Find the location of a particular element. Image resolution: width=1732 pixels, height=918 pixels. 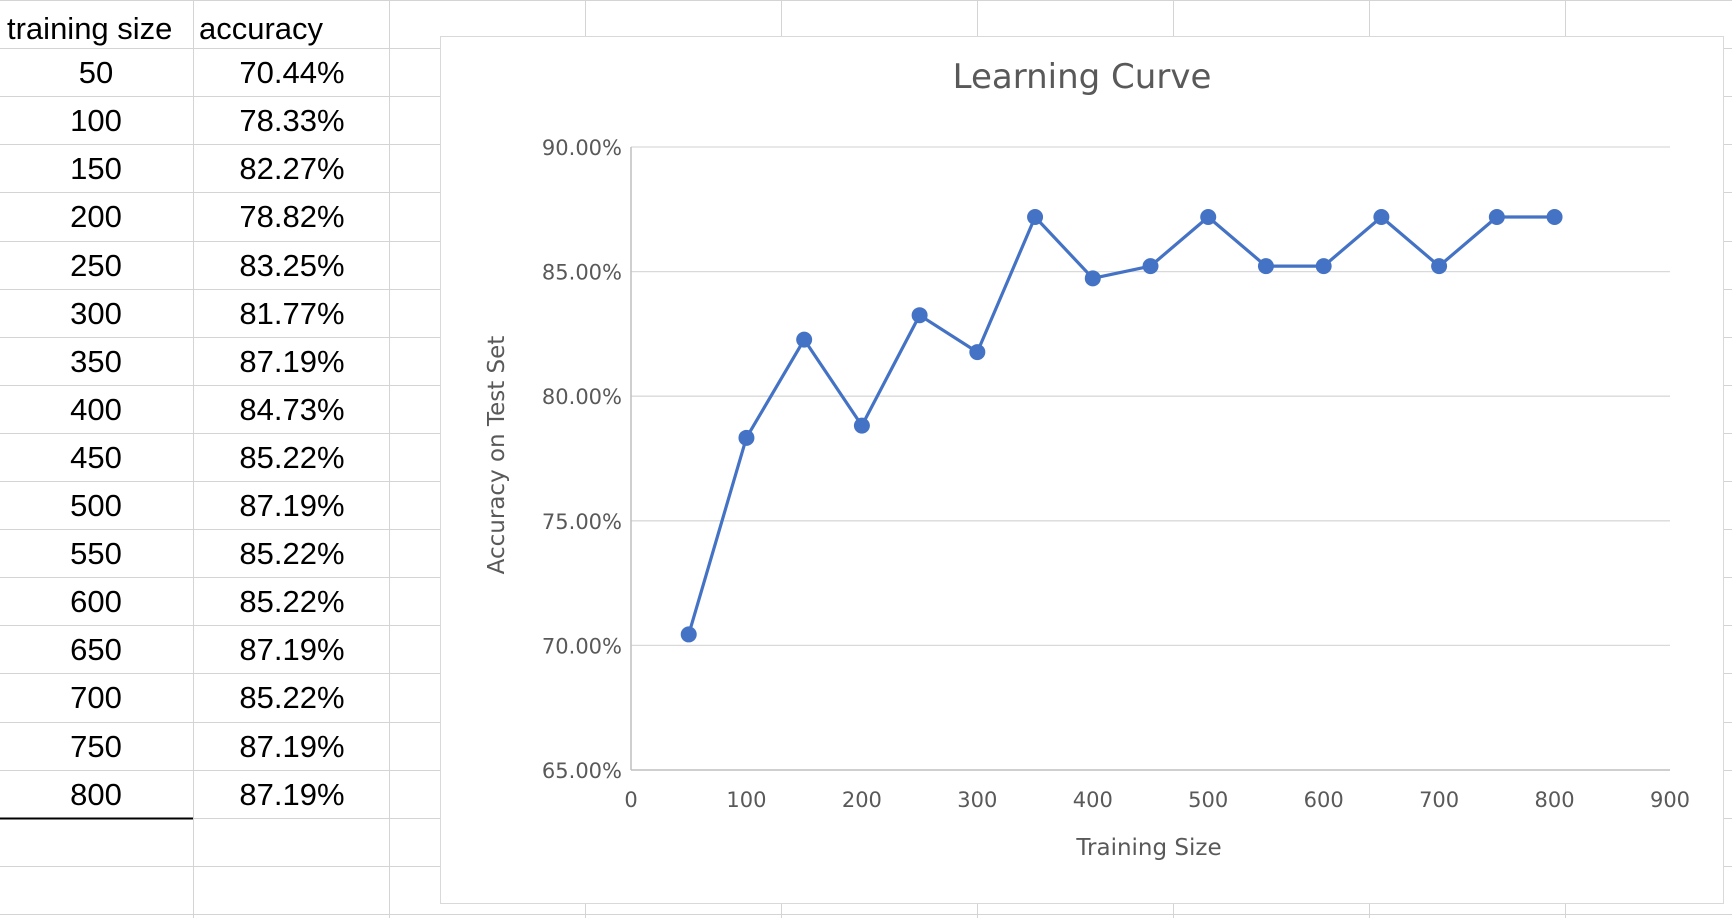

y-axis-label: Accuracy on Test Set is located at coordinates (497, 455).